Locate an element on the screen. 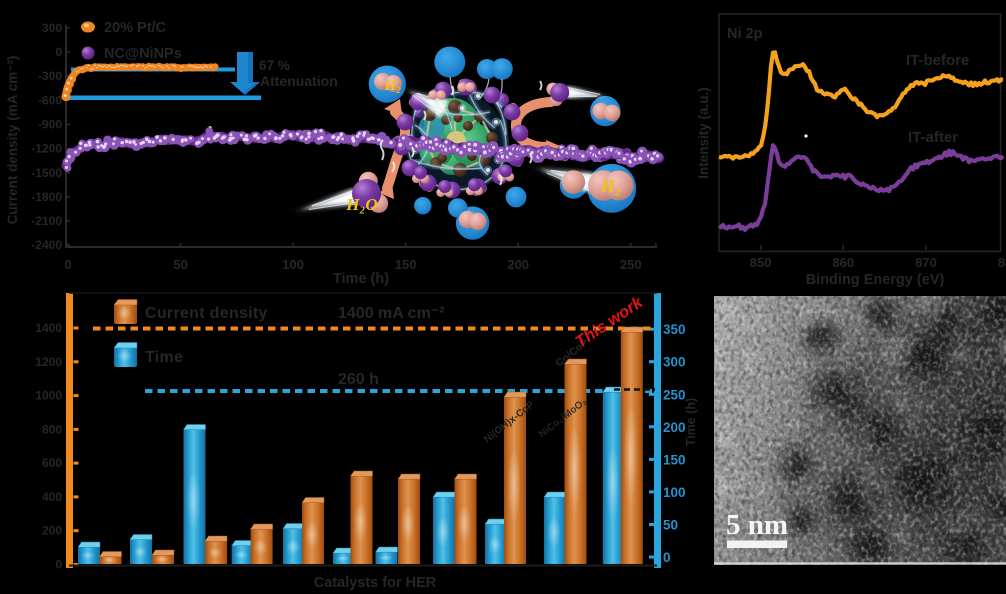 The height and width of the screenshot is (594, 1006). svg-text: IT-after is located at coordinates (933, 137).